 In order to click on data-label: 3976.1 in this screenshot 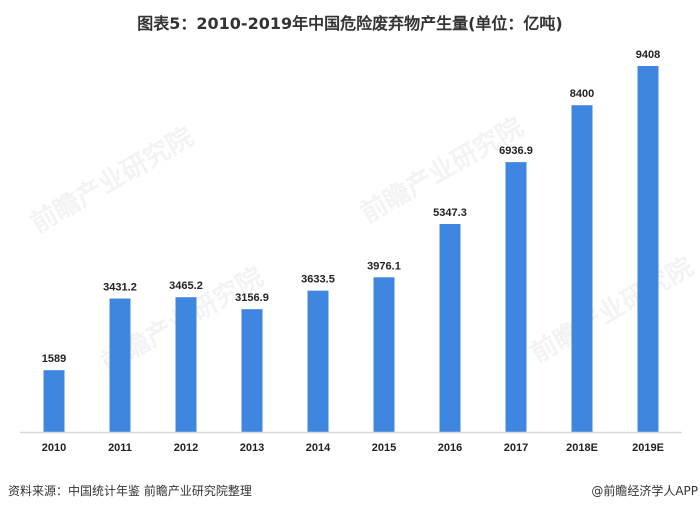, I will do `click(384, 266)`.